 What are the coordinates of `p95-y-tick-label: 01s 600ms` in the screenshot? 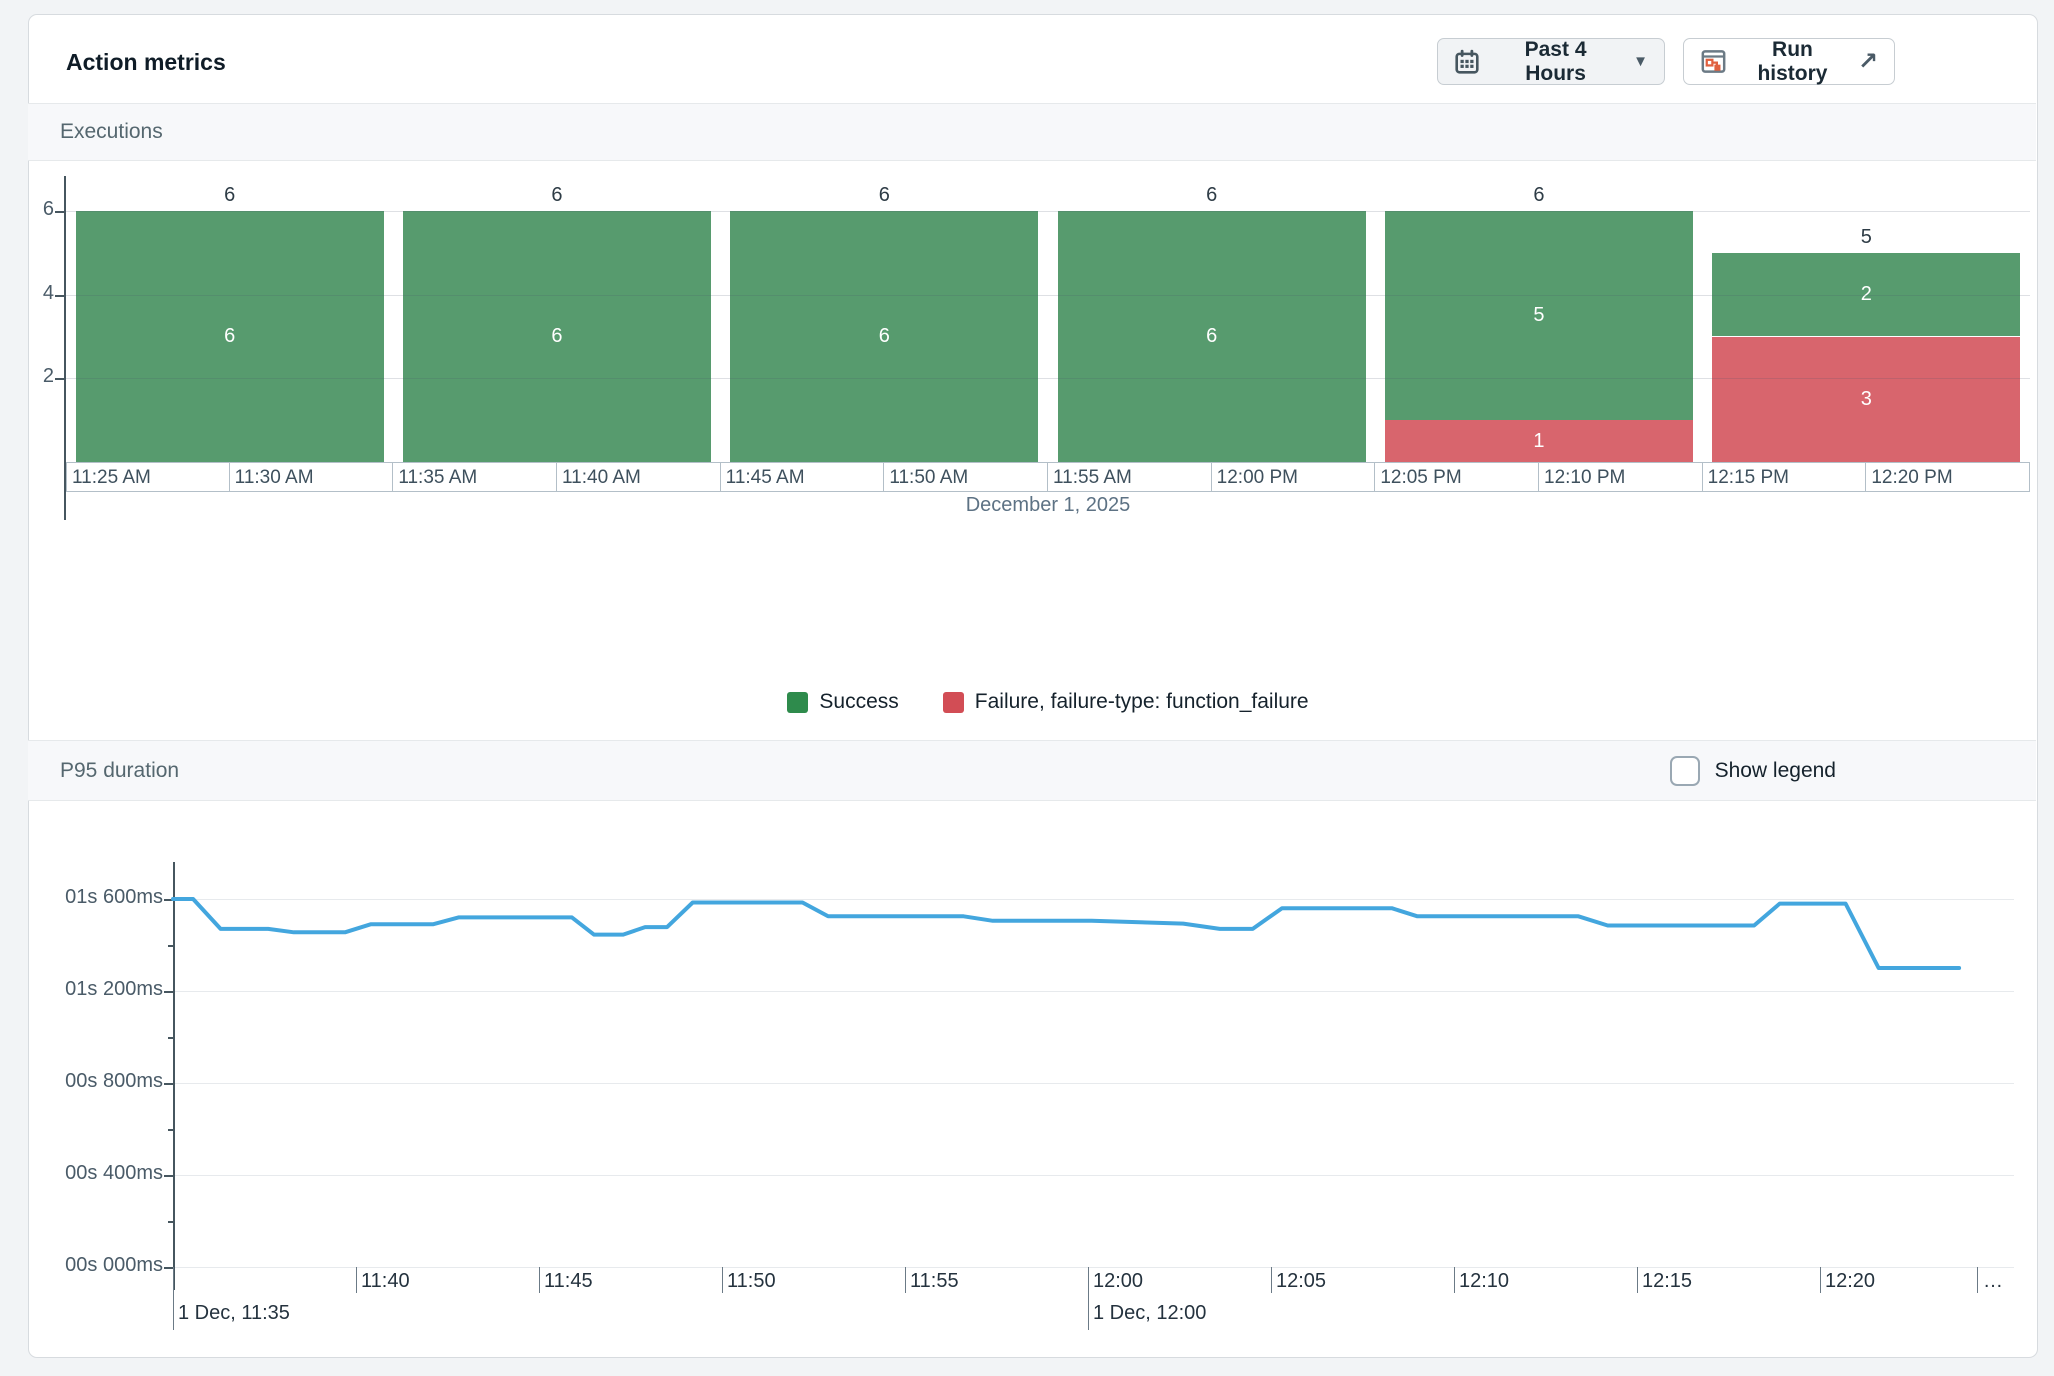 It's located at (114, 897).